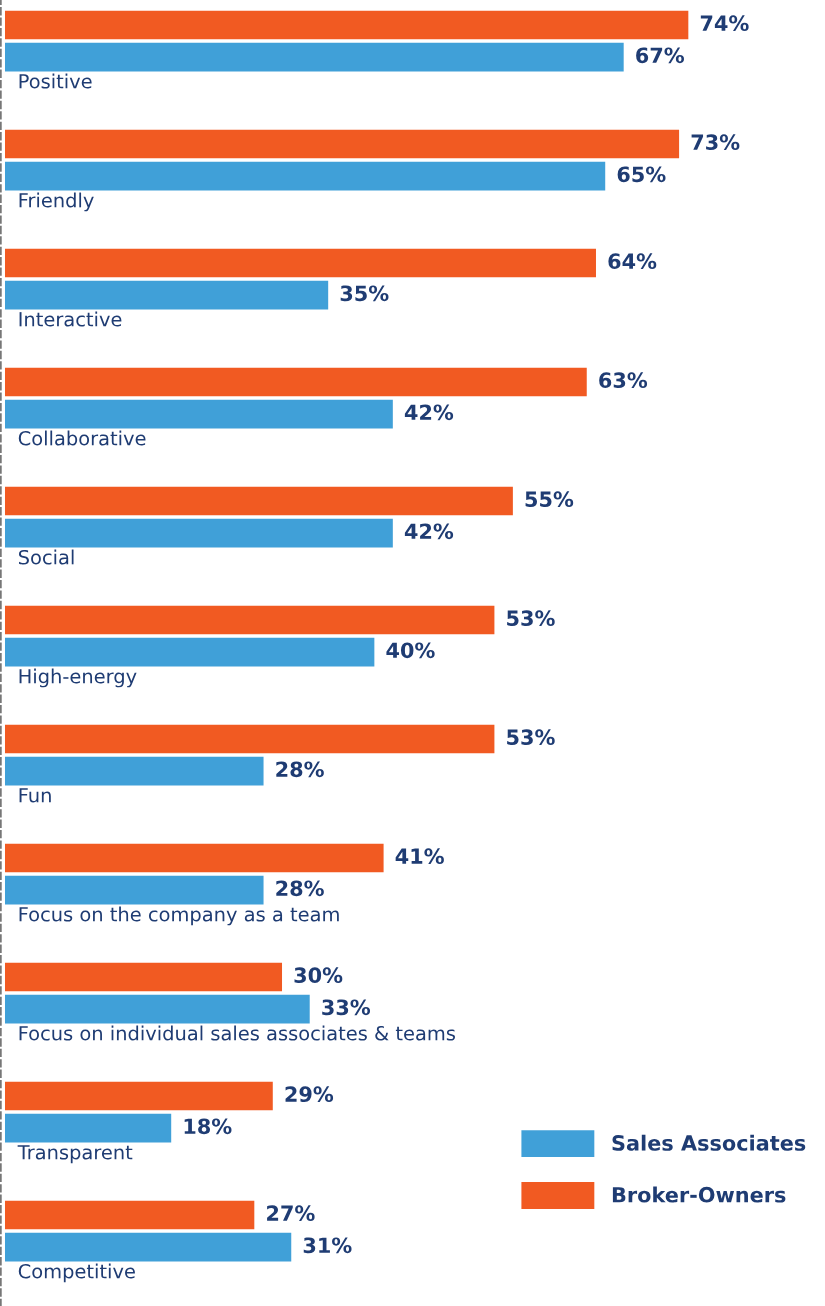 The width and height of the screenshot is (825, 1306). Describe the element at coordinates (179, 916) in the screenshot. I see `y-tick-label: Focus on the company as a team` at that location.